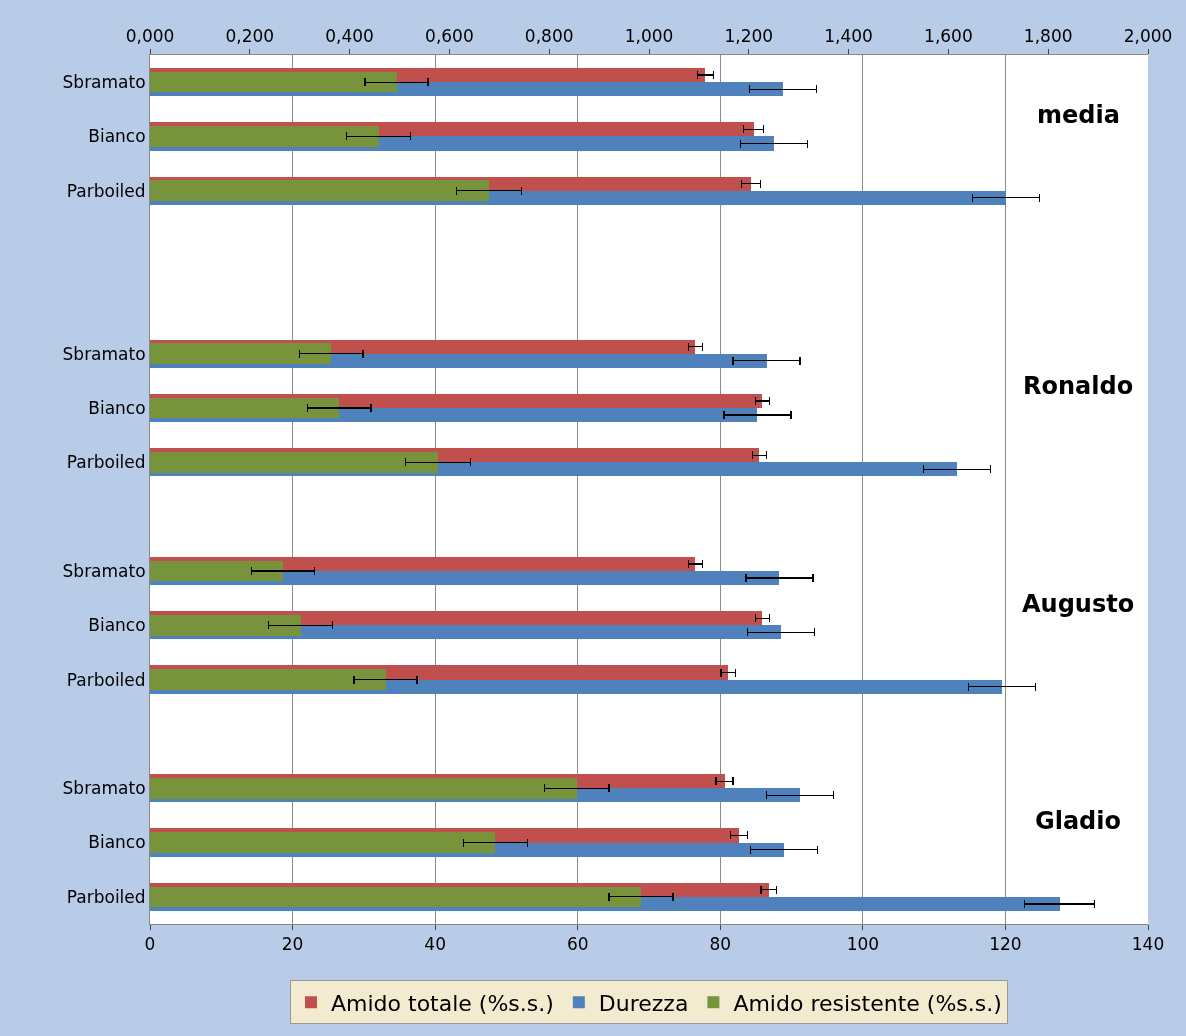  Describe the element at coordinates (643, 1003) in the screenshot. I see `legend-label: Durezza` at that location.